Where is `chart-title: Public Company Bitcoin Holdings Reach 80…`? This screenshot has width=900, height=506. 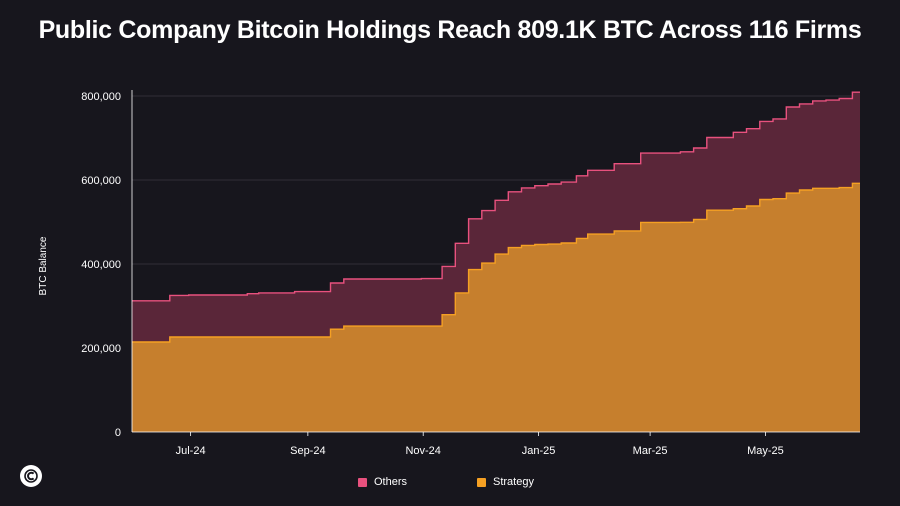 chart-title: Public Company Bitcoin Holdings Reach 80… is located at coordinates (450, 30).